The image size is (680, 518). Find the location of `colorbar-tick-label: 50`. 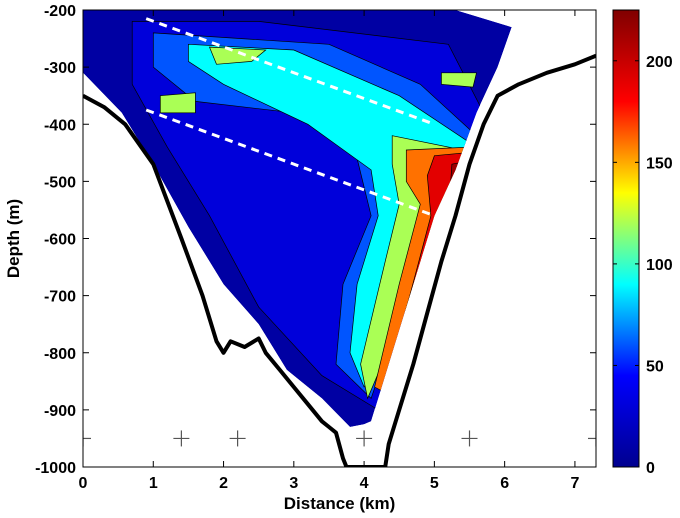

colorbar-tick-label: 50 is located at coordinates (655, 366).